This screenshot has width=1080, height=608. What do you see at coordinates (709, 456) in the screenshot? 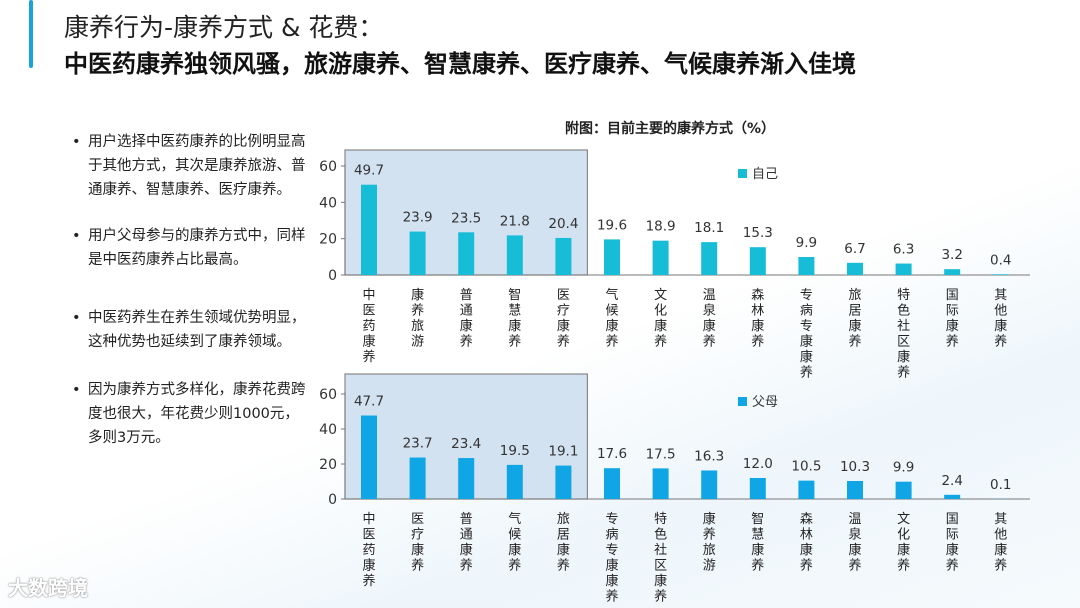
I see `data-label: 16.3` at bounding box center [709, 456].